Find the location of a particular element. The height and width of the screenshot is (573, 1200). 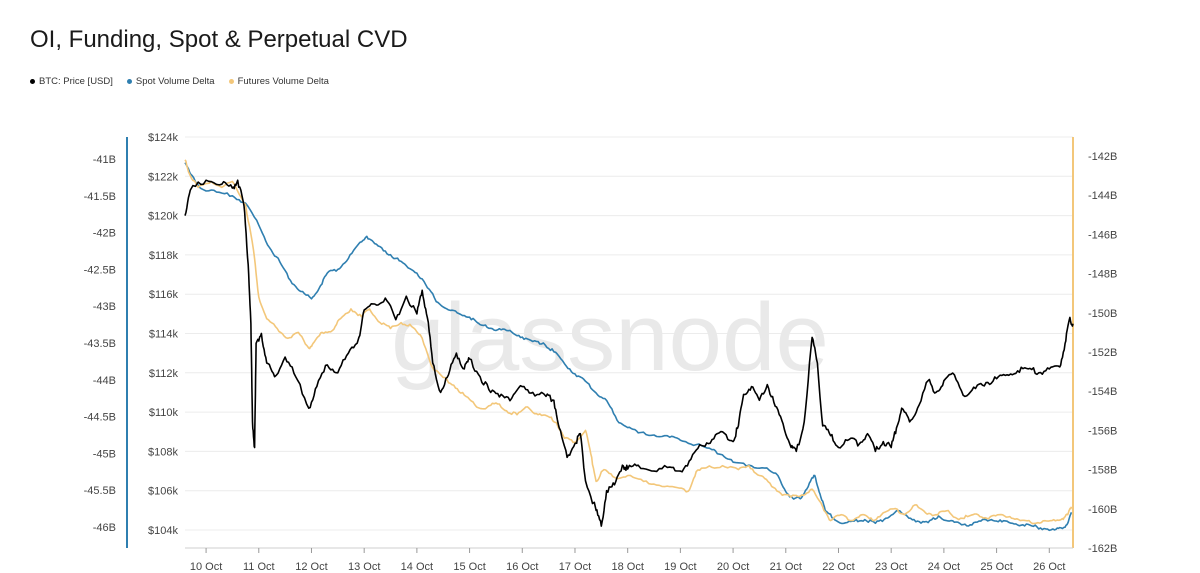

legend-item-price: BTC: Price [USD] is located at coordinates (71, 81).